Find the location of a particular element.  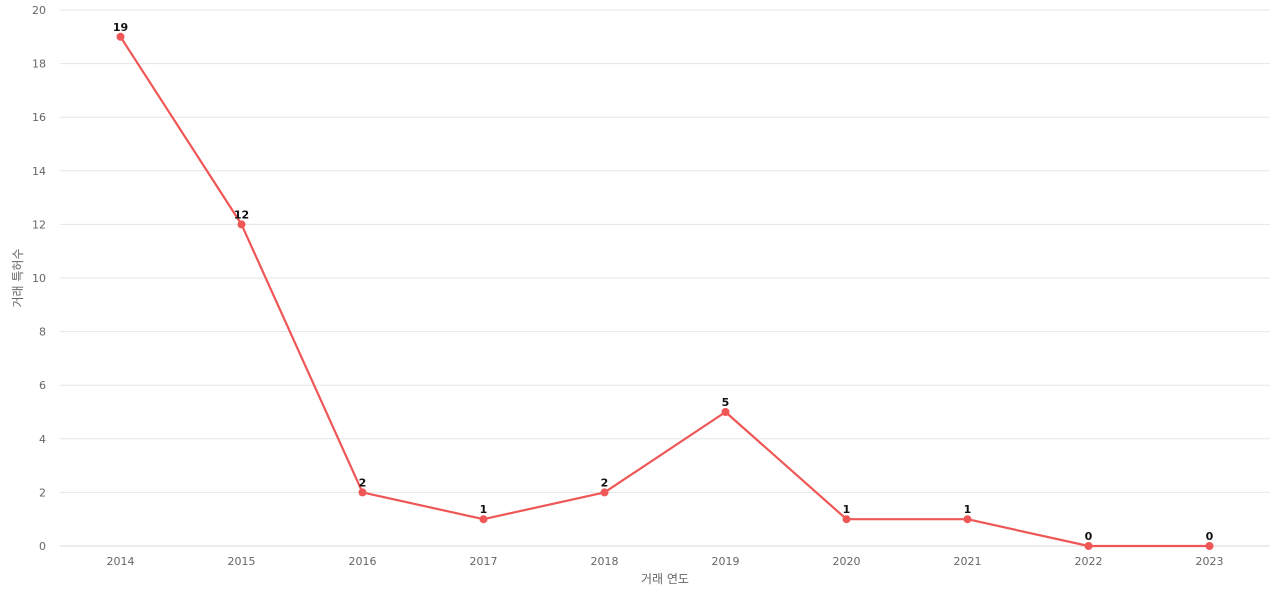

y-tick-label: 20 is located at coordinates (39, 10).